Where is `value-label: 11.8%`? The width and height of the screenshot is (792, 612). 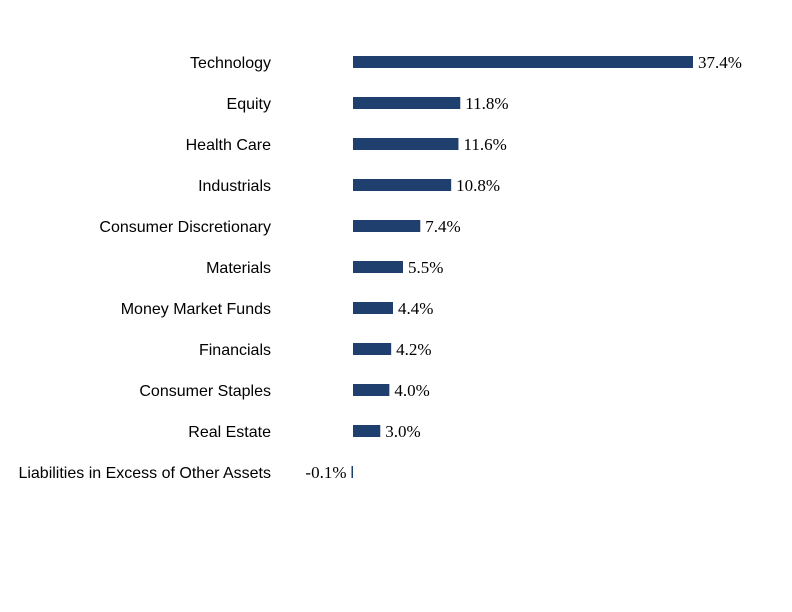 value-label: 11.8% is located at coordinates (486, 103).